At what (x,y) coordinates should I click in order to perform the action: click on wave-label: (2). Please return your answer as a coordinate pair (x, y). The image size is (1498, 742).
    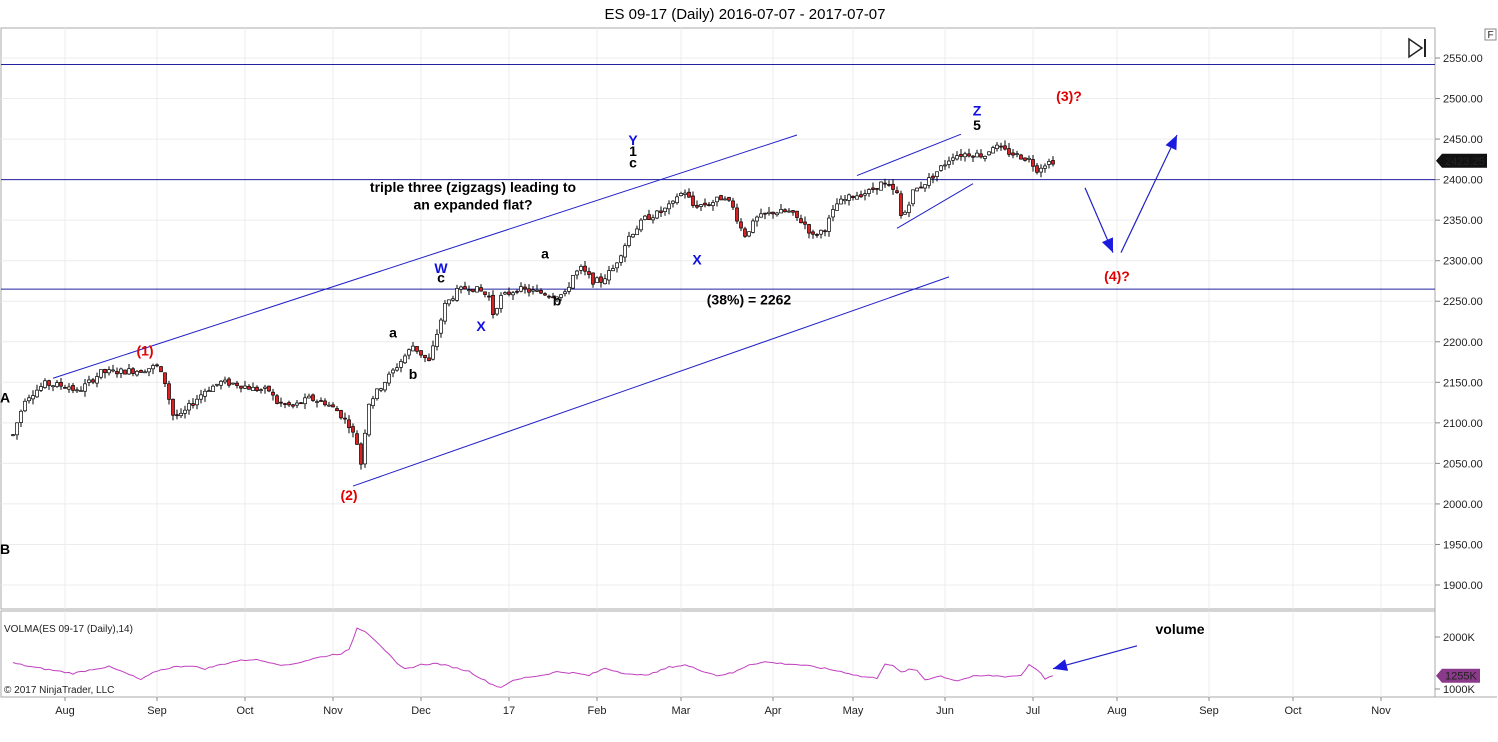
    Looking at the image, I should click on (348, 495).